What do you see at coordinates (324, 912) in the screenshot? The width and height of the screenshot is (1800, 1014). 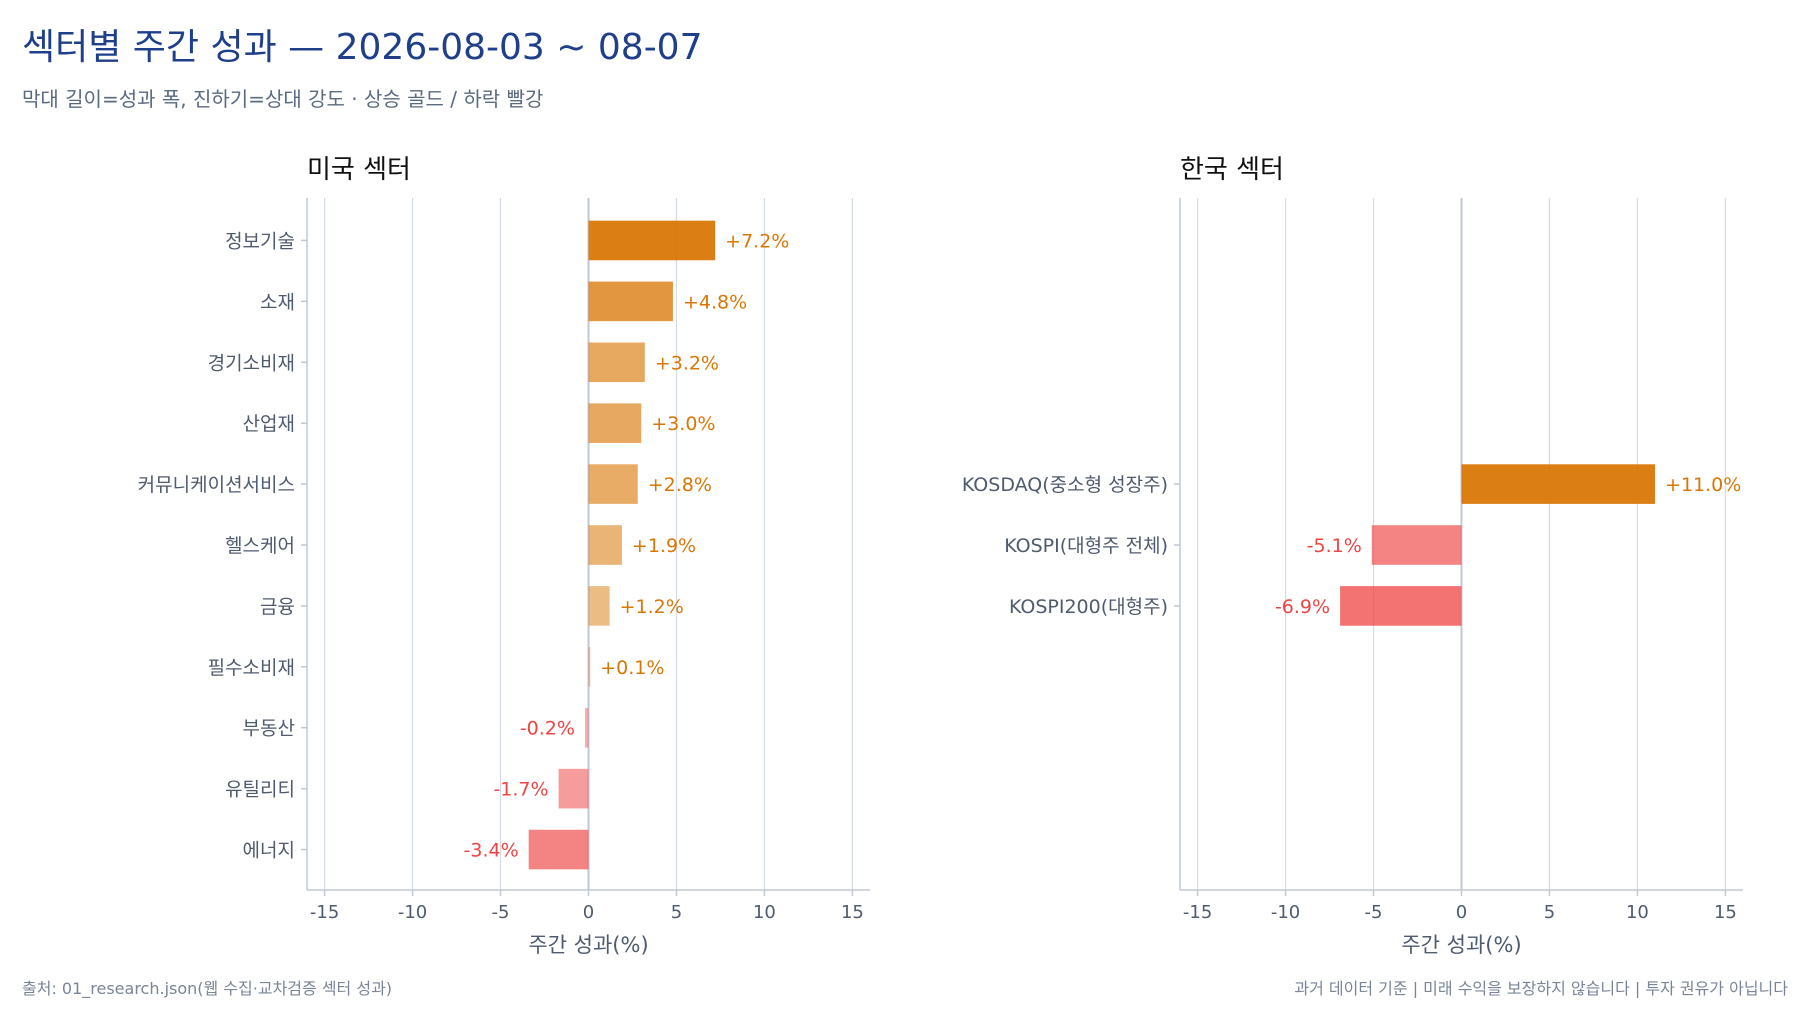 I see `panel-1-x-tick-label: -15` at bounding box center [324, 912].